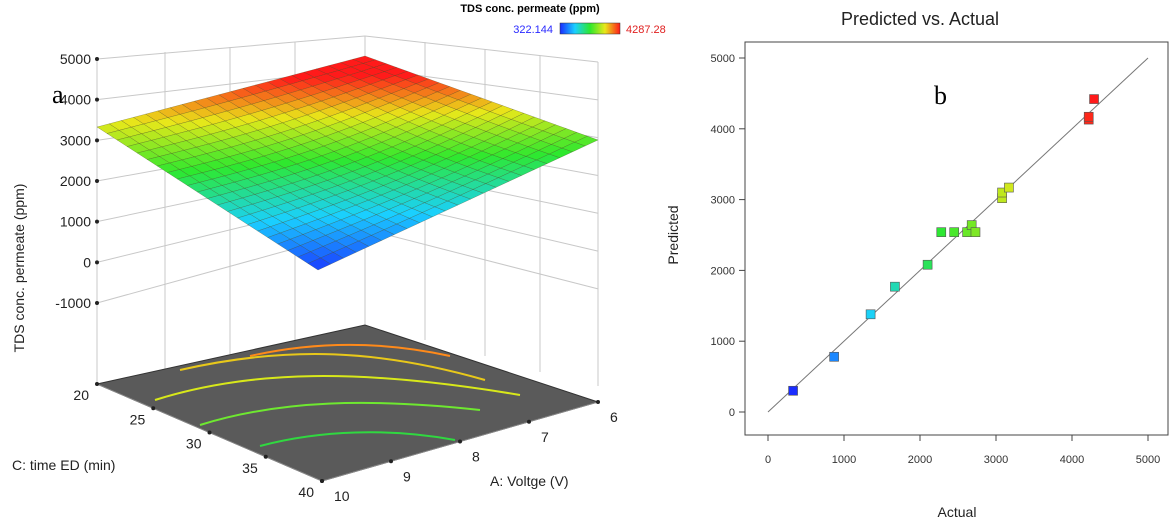 This screenshot has width=1170, height=526. I want to click on c-tick-label: 40, so click(306, 492).